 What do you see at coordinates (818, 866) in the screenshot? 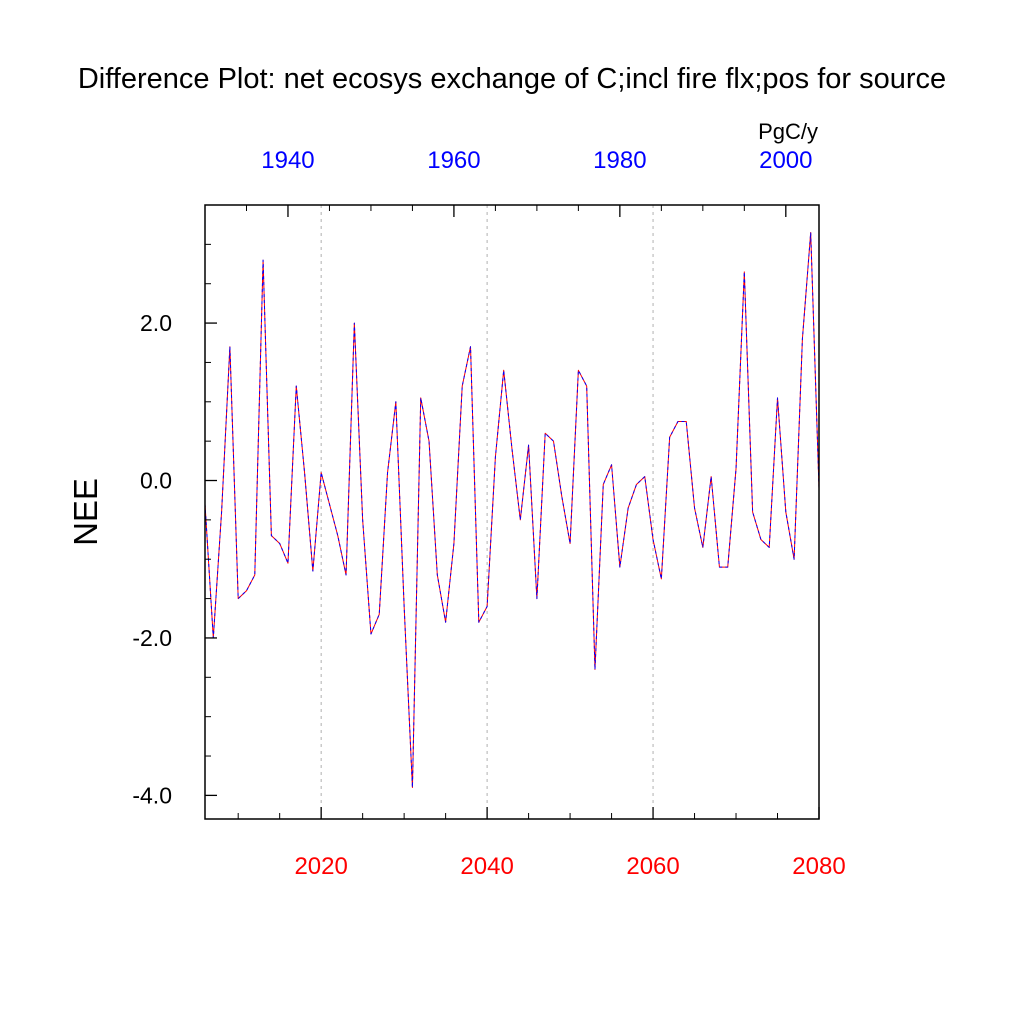
I see `x-bottom-tick-label: 2080` at bounding box center [818, 866].